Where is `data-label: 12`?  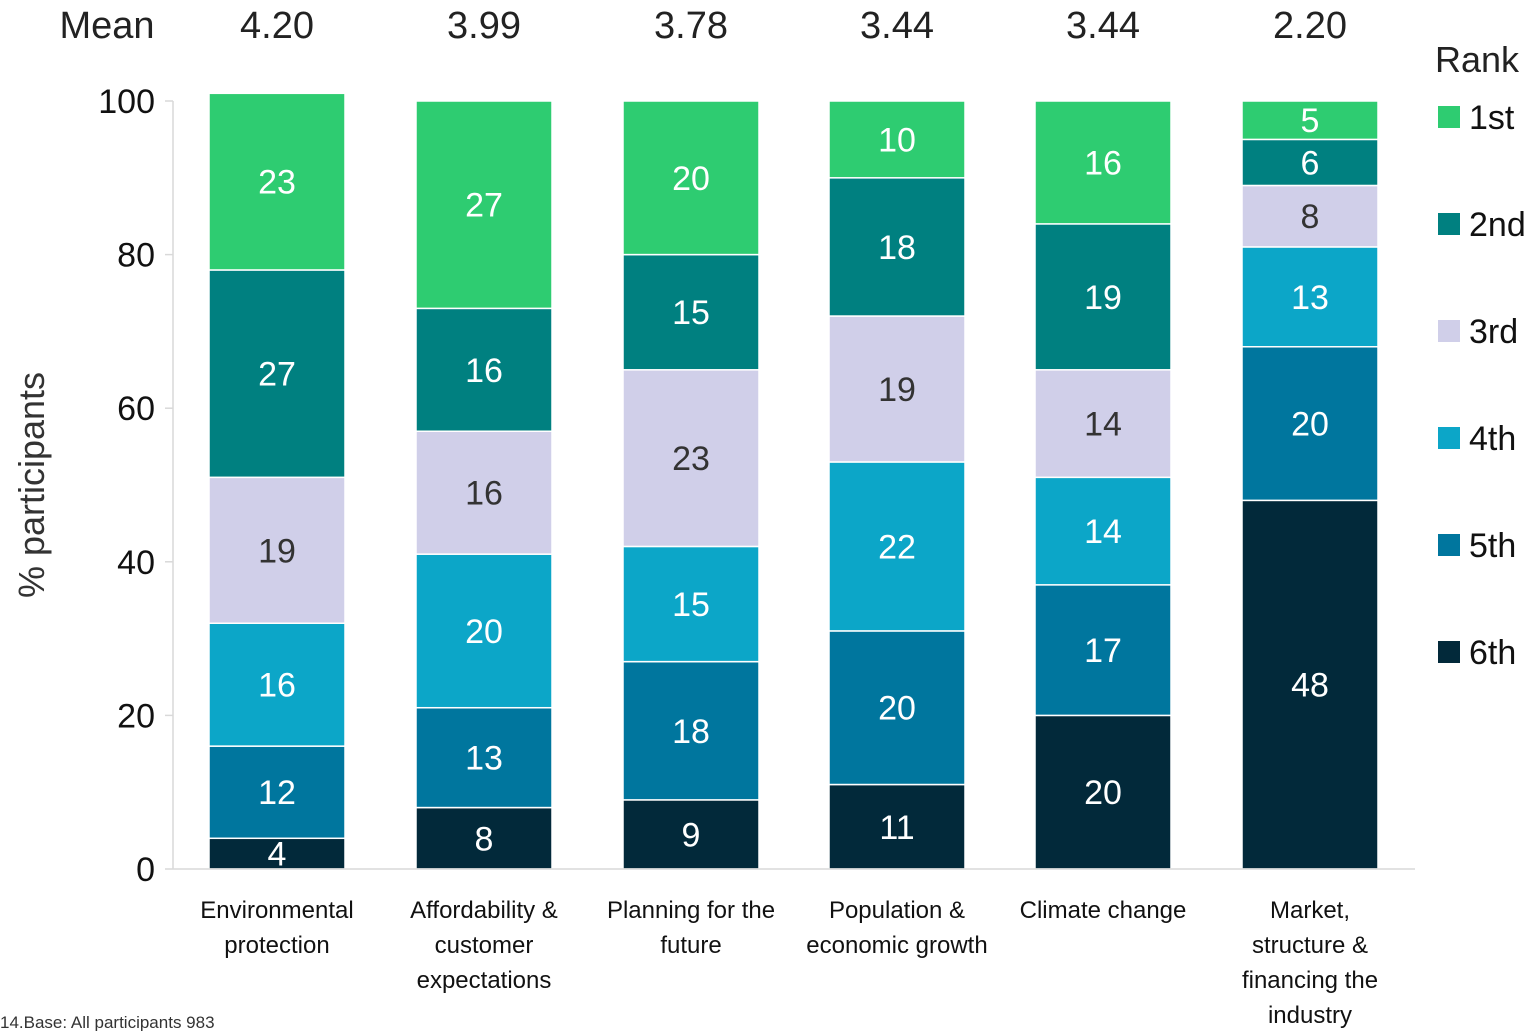 data-label: 12 is located at coordinates (277, 793).